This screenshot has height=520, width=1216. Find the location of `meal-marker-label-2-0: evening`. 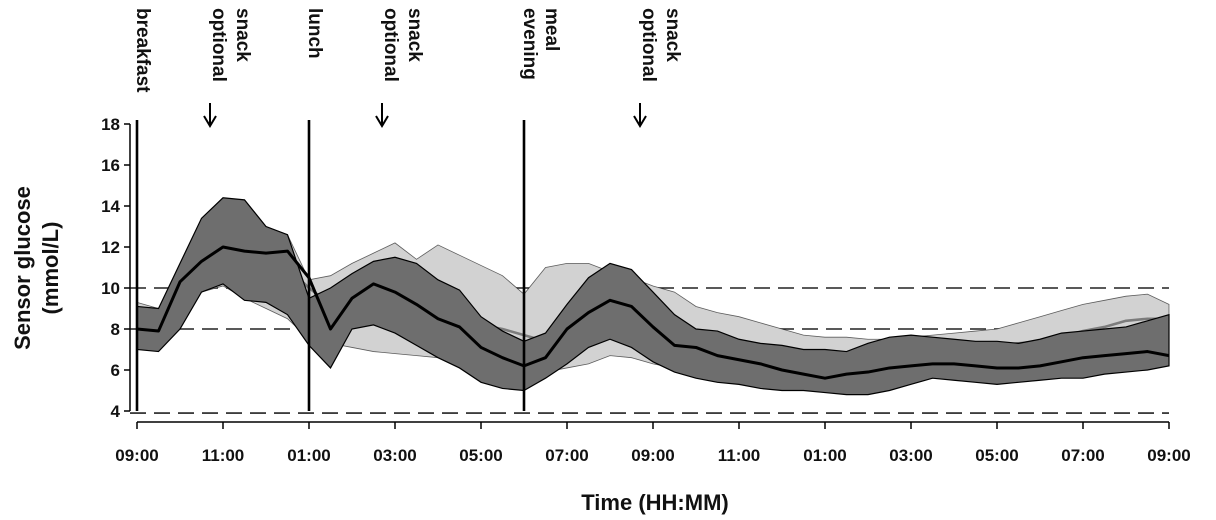

meal-marker-label-2-0: evening is located at coordinates (529, 44).